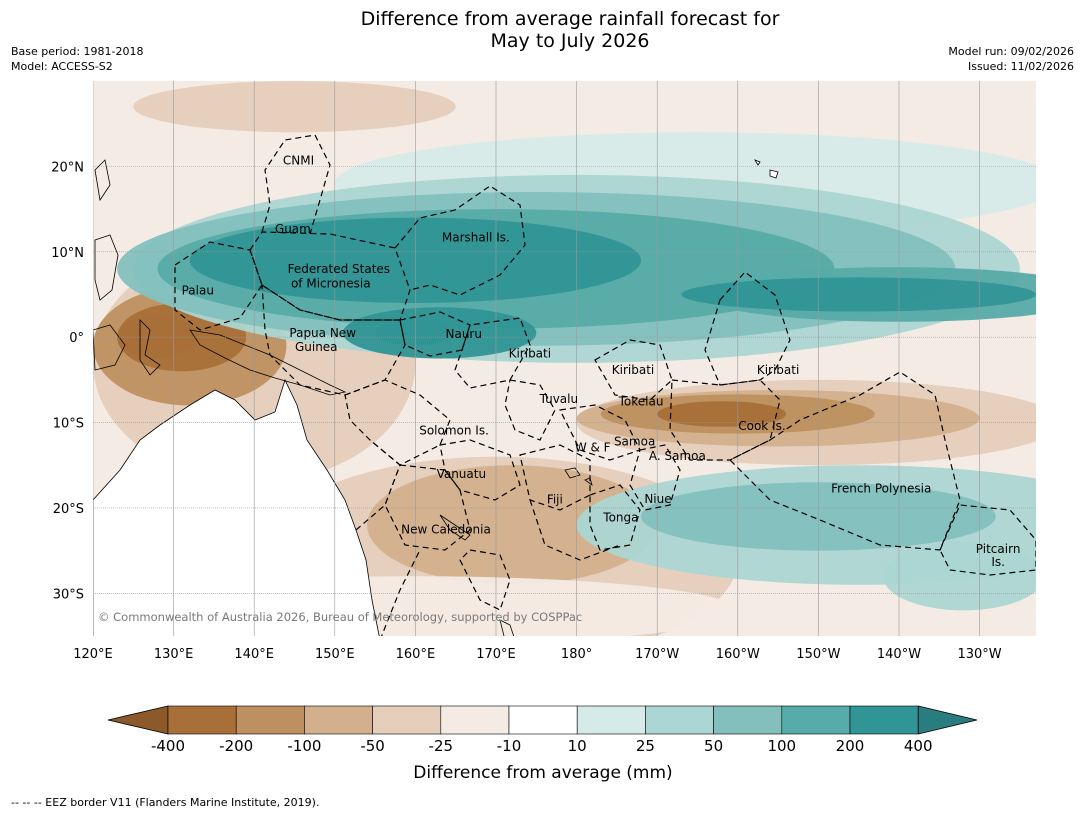 This screenshot has width=1085, height=816. Describe the element at coordinates (1020, 66) in the screenshot. I see `issued-date: Issued: 11/02/2026` at that location.